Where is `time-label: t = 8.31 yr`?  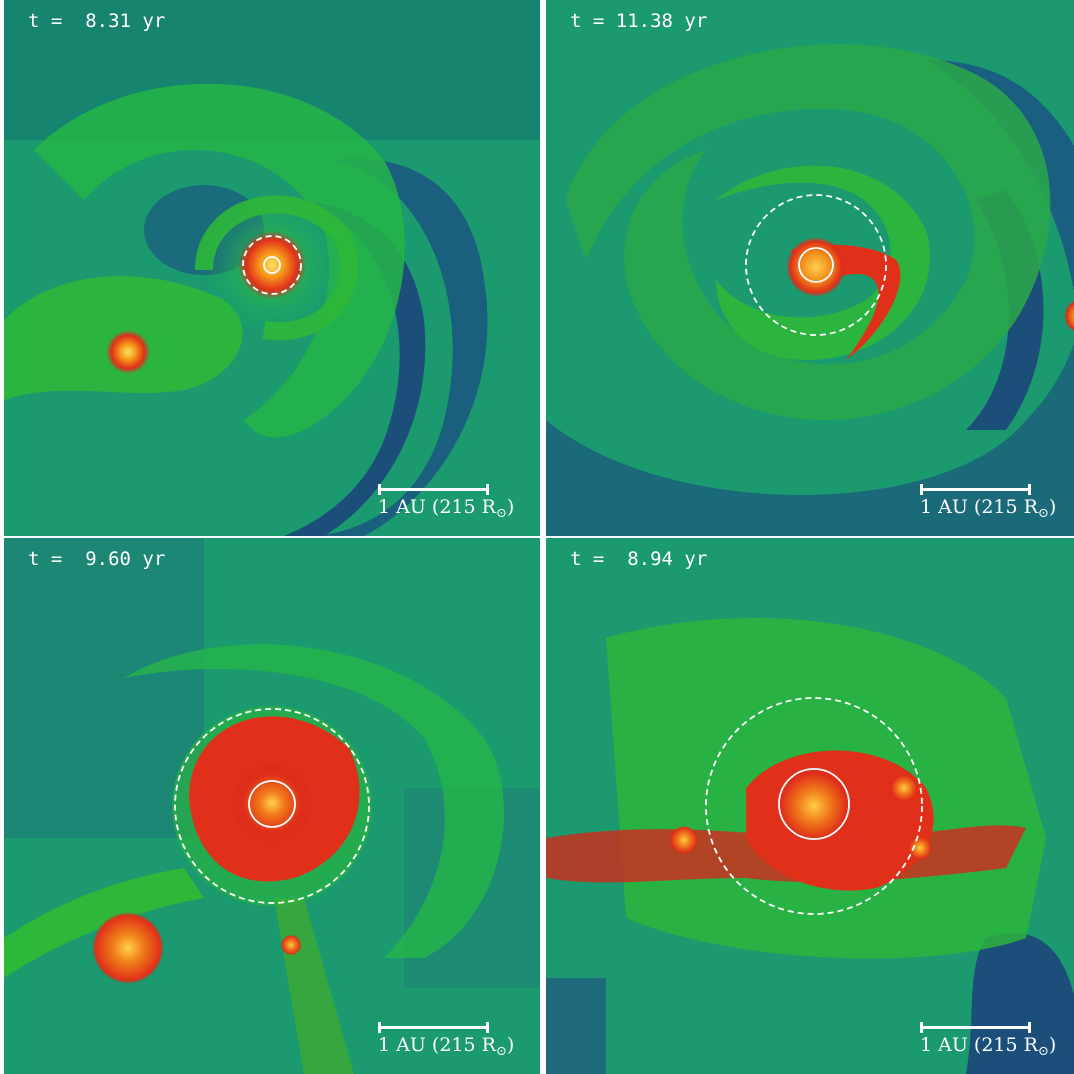 time-label: t = 8.31 yr is located at coordinates (97, 21).